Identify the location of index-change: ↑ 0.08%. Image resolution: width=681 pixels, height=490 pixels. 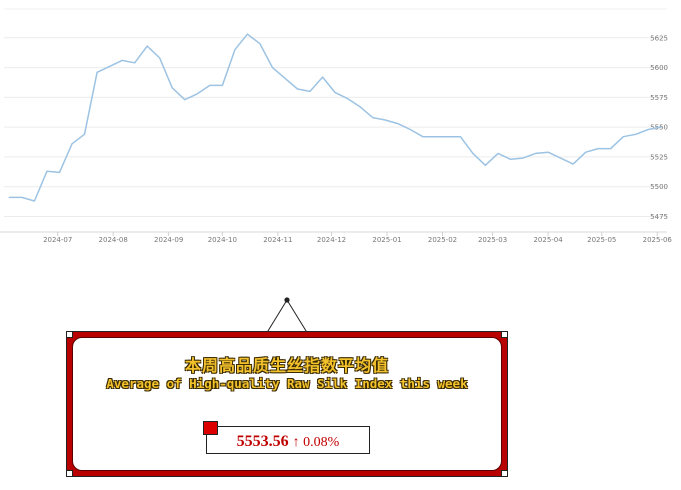
(316, 442).